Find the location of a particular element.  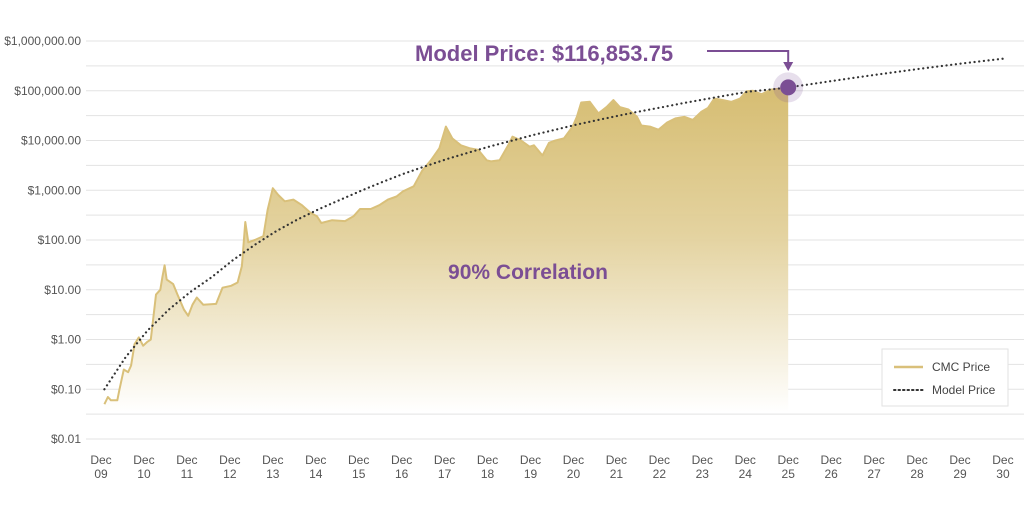

x-tick-year: 16 is located at coordinates (402, 474).